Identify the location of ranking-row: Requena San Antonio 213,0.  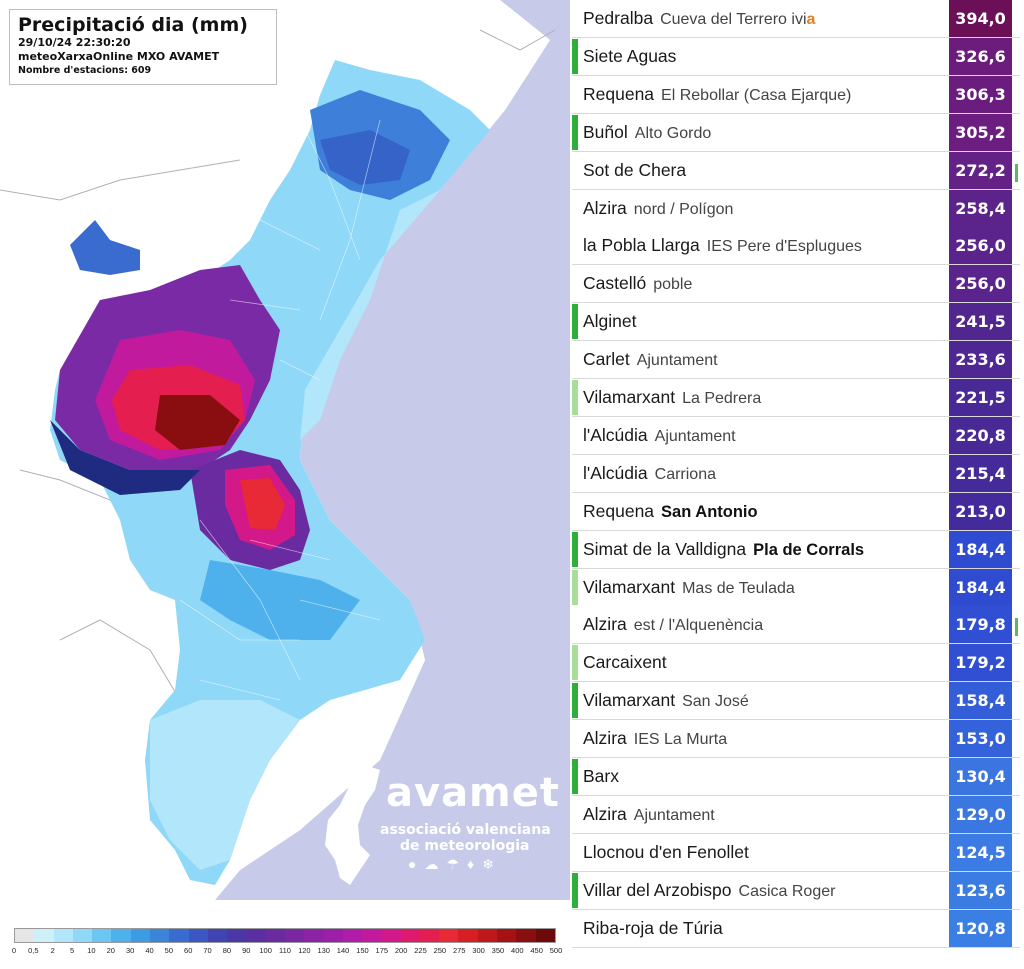
(796, 511).